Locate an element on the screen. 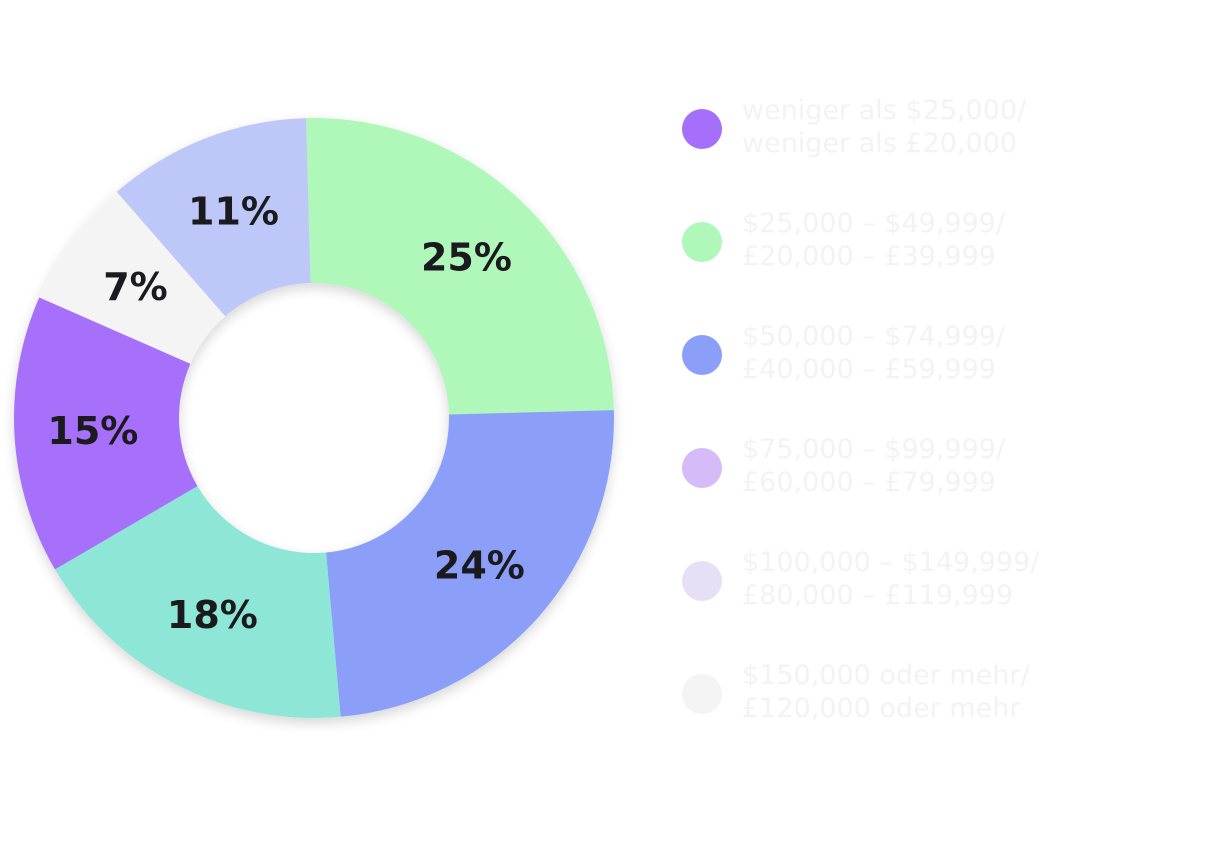 This screenshot has height=852, width=1232. legend-label-line-1: $150,000 oder mehr/ is located at coordinates (886, 675).